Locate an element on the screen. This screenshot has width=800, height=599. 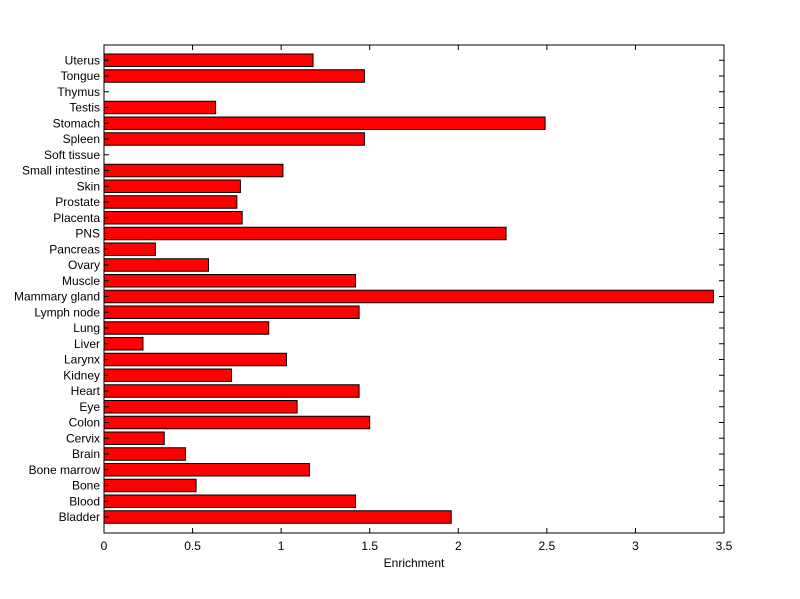
bar-kidney is located at coordinates (168, 375).